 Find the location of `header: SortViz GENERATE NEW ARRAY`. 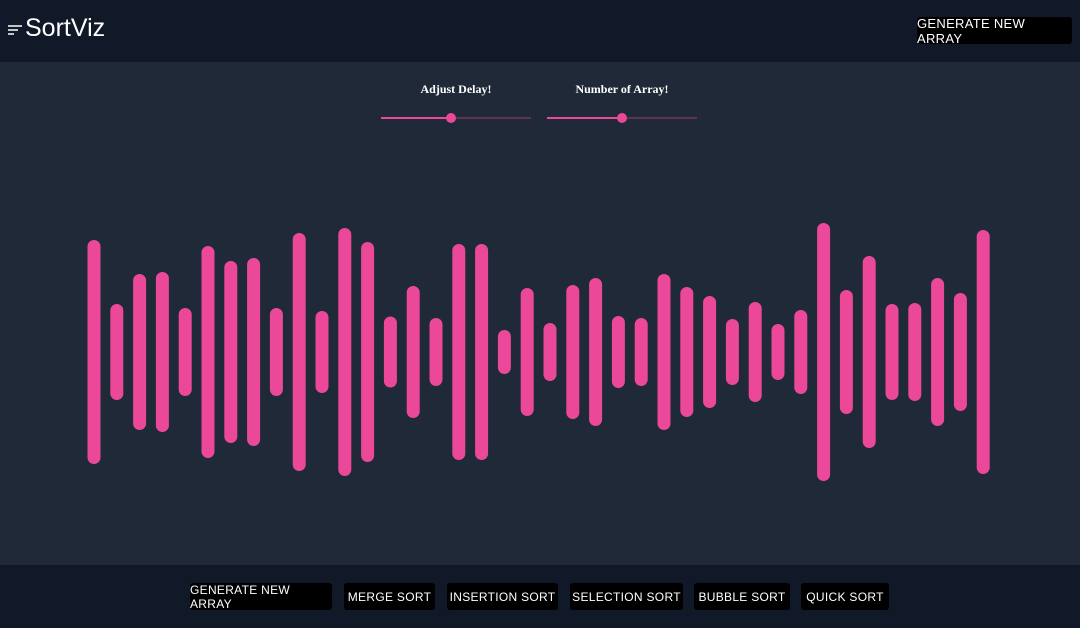

header: SortViz GENERATE NEW ARRAY is located at coordinates (540, 31).